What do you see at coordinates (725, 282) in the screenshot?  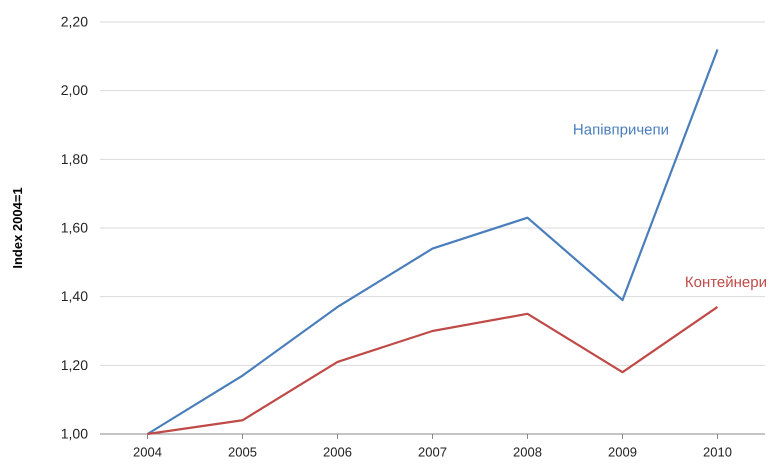 I see `series-label: Контейнери` at bounding box center [725, 282].